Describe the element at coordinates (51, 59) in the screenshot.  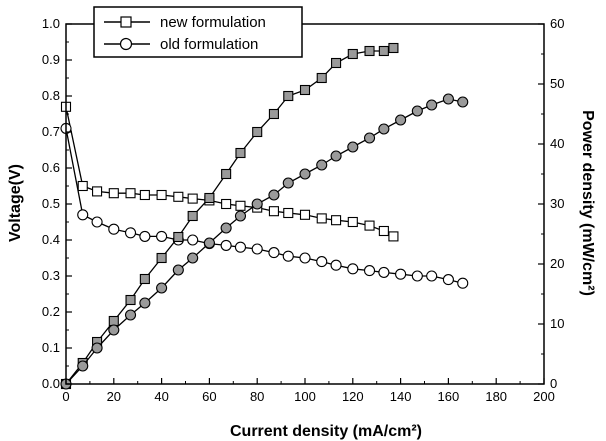
I see `y-left-tick-label: 0.9` at that location.